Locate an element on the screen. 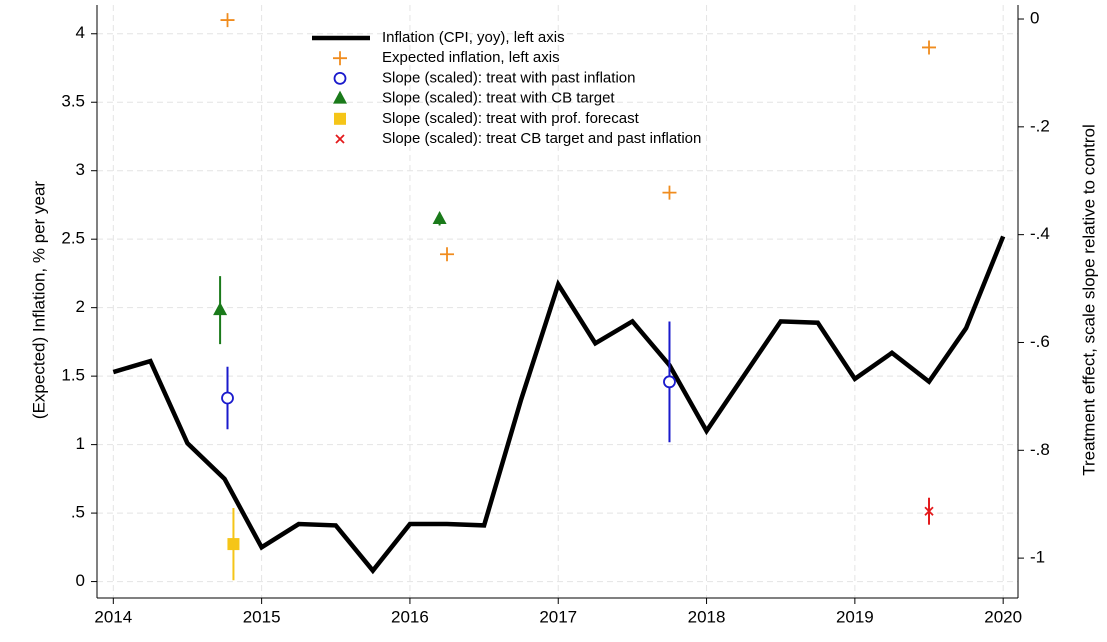 The image size is (1107, 642). y-tick-label: 0 is located at coordinates (80, 580).